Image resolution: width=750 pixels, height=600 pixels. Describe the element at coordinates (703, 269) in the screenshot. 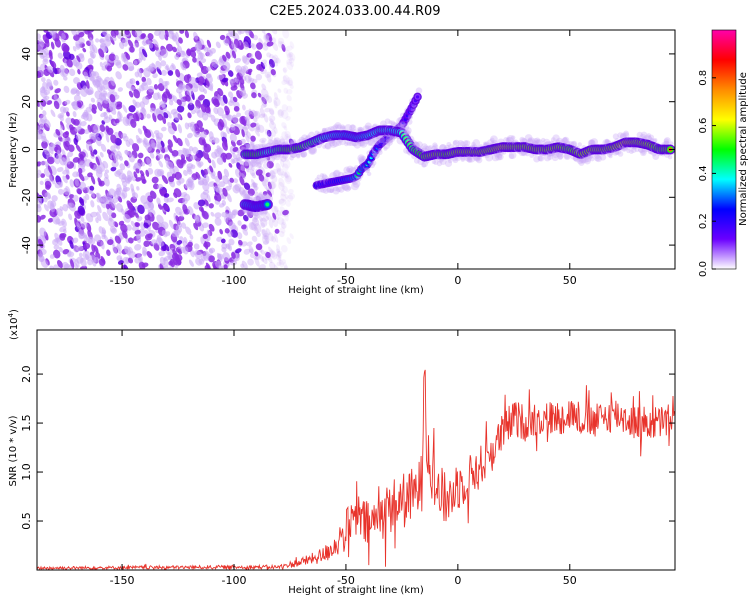

I see `colorbar-tick-label: 0.0` at that location.